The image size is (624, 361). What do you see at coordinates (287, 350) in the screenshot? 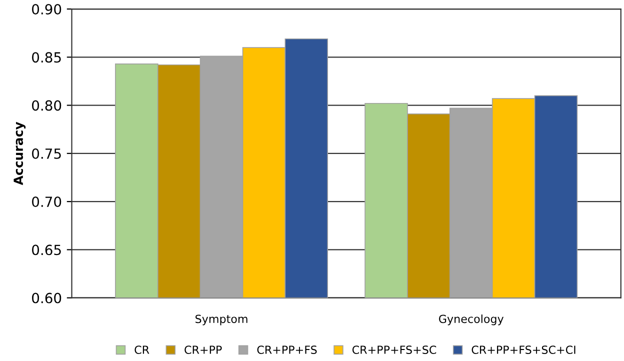
I see `legend-label: CR+PP+FS` at bounding box center [287, 350].